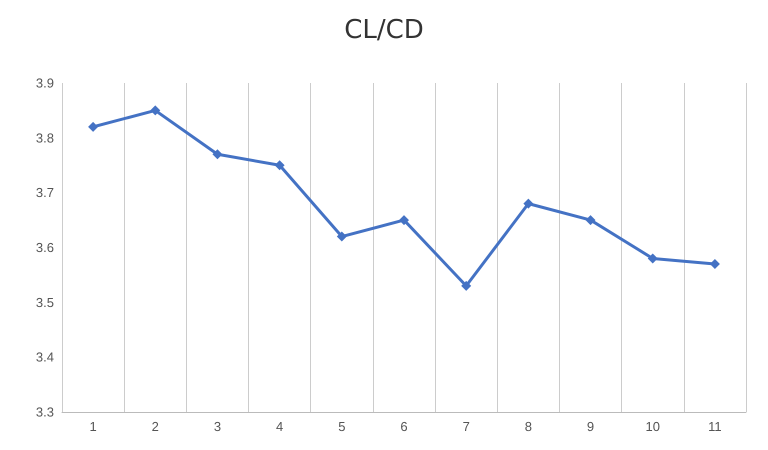 The image size is (768, 450). Describe the element at coordinates (342, 426) in the screenshot. I see `x-tick-label: 5` at that location.